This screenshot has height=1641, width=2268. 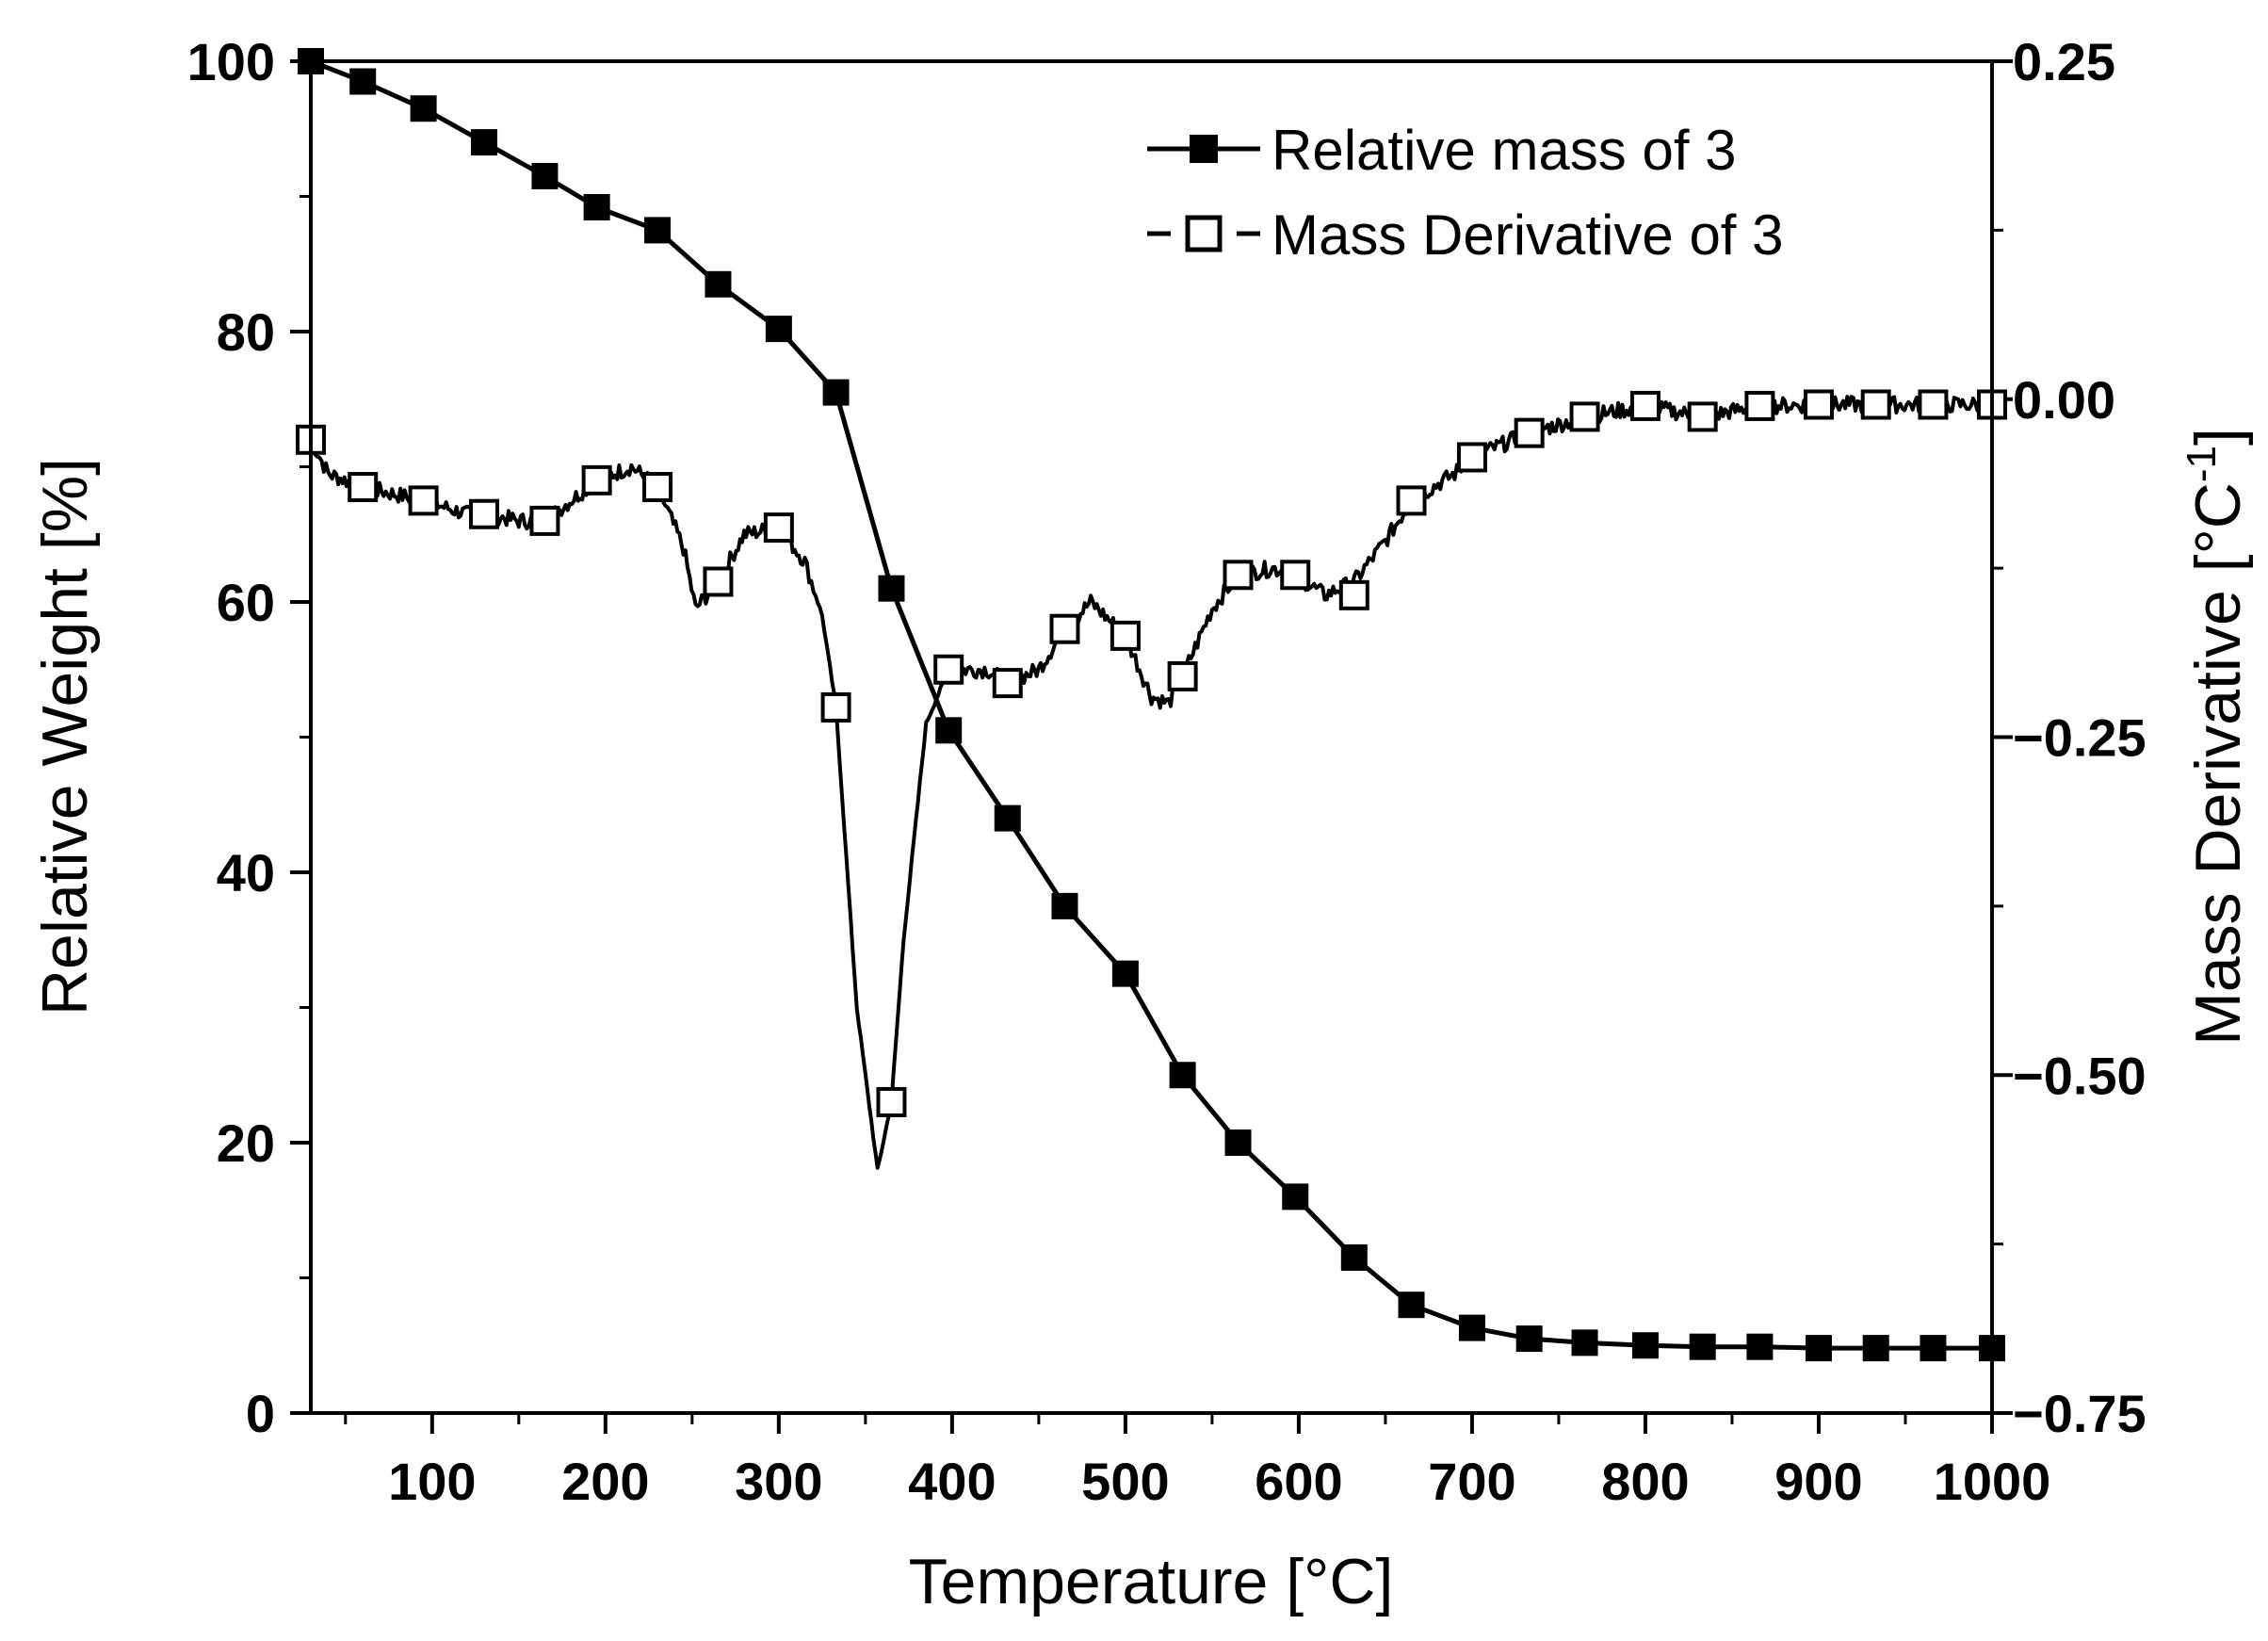 I want to click on x-axis-title: Temperature [°C], so click(x=1152, y=1581).